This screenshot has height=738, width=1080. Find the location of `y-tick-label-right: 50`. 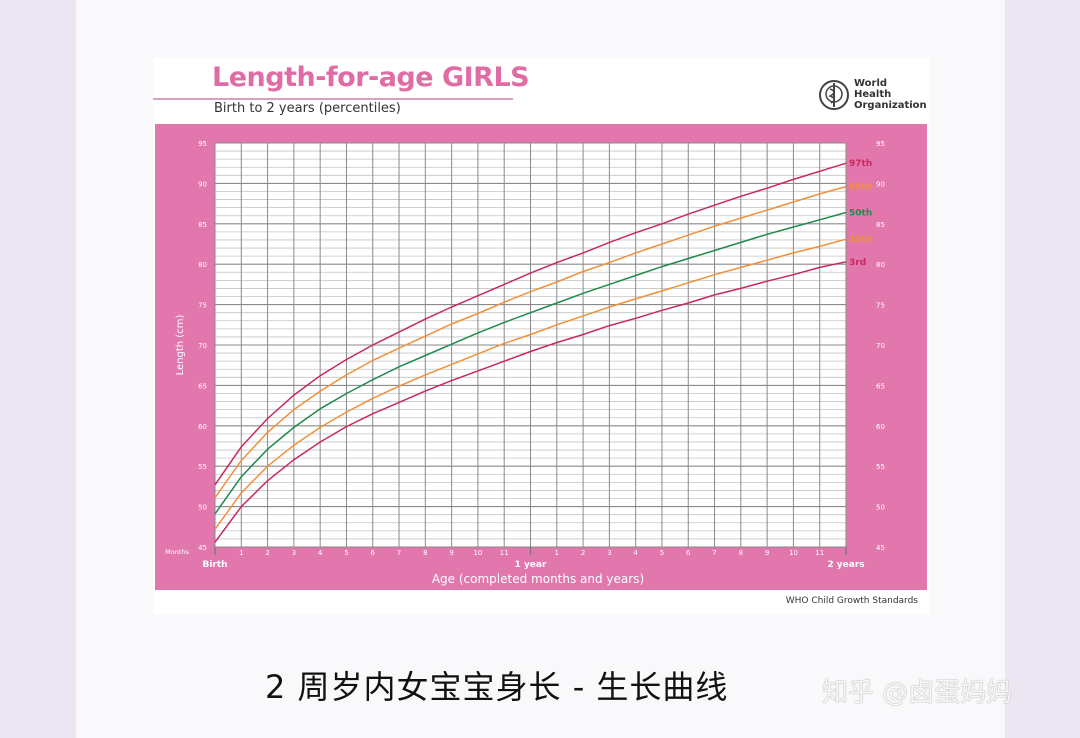

y-tick-label-right: 50 is located at coordinates (880, 508).